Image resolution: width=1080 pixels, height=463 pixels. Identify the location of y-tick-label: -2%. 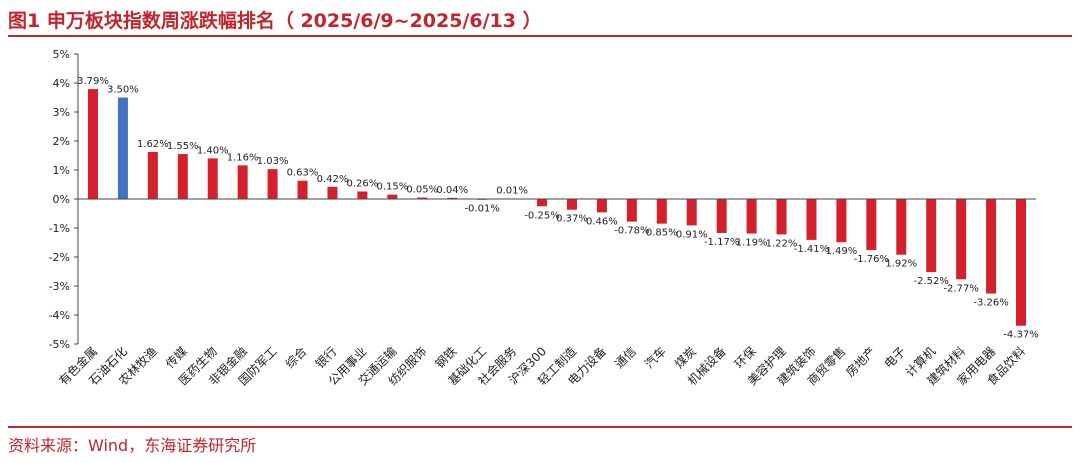
(59, 257).